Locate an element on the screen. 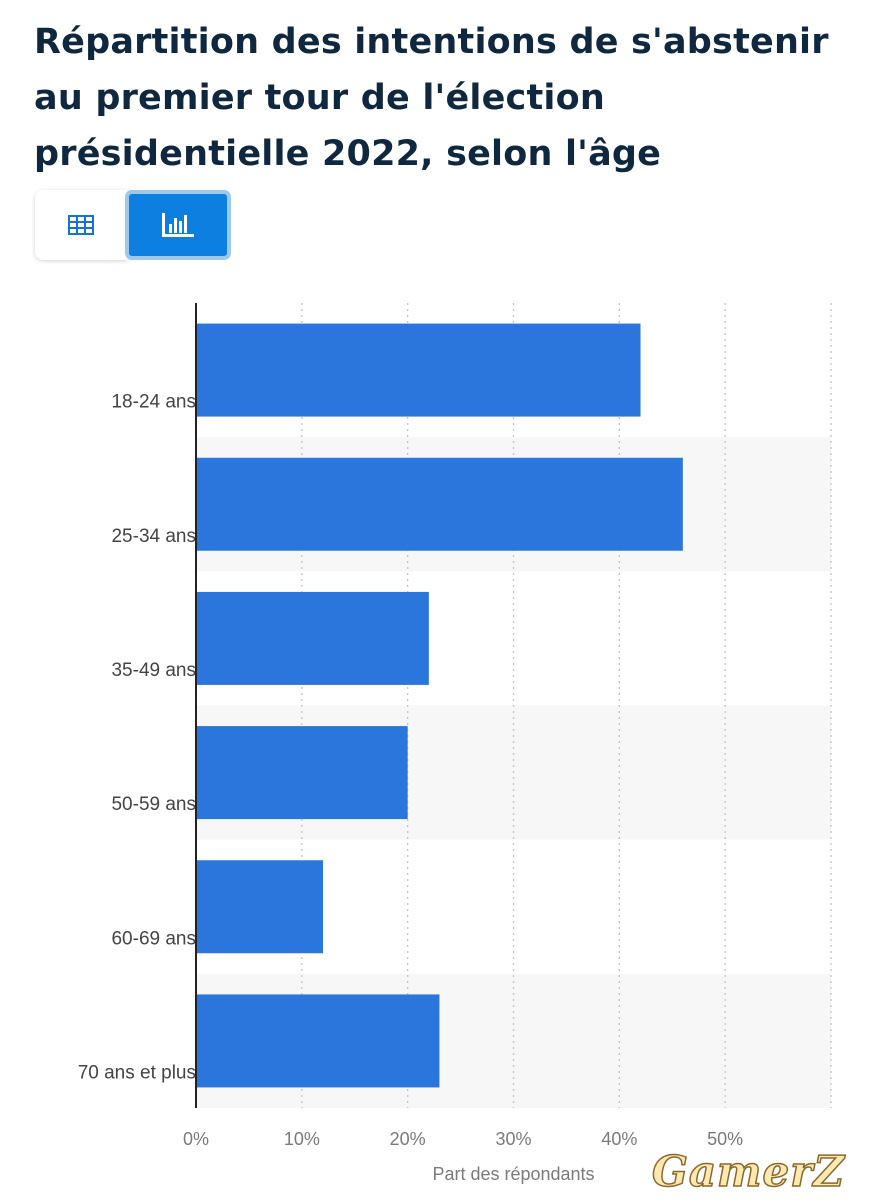 This screenshot has width=873, height=1200. table-icon is located at coordinates (81, 225).